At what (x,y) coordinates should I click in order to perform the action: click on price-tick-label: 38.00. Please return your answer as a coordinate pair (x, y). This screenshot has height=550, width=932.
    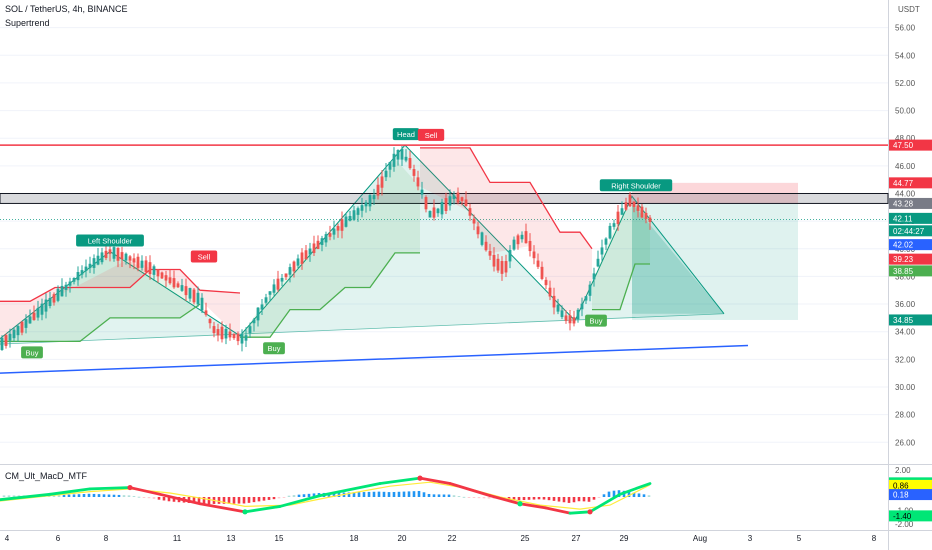
    Looking at the image, I should click on (905, 276).